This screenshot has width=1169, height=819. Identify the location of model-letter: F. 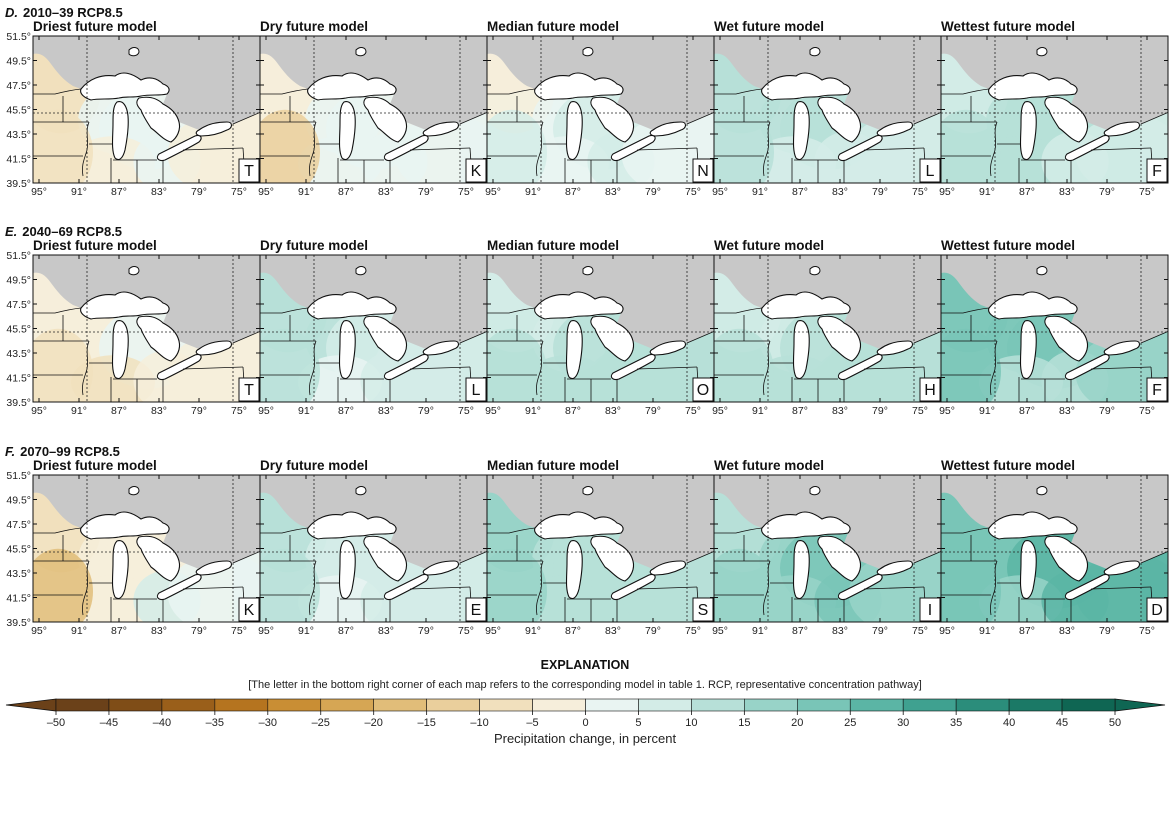
(1157, 171).